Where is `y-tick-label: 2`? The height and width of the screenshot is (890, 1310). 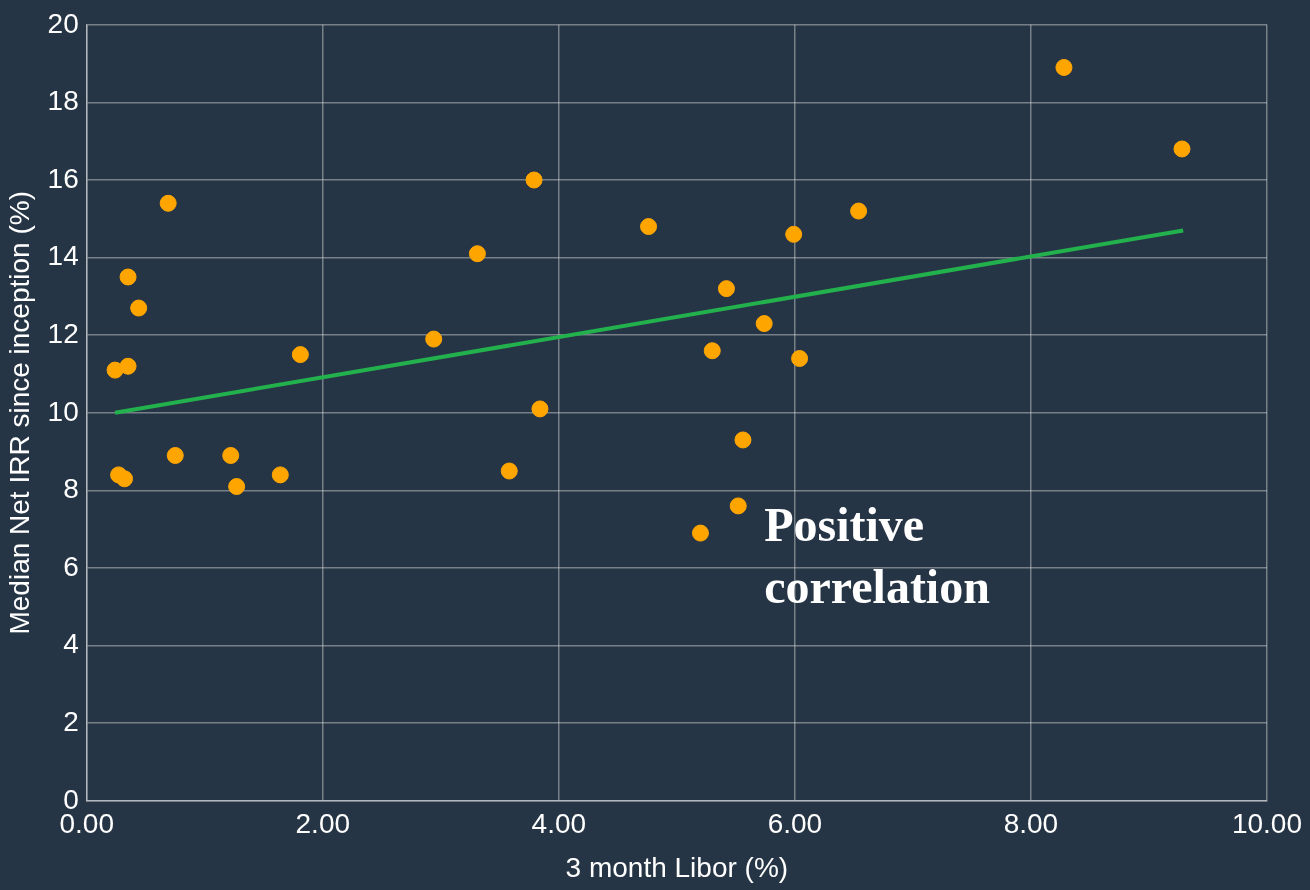 y-tick-label: 2 is located at coordinates (71, 721).